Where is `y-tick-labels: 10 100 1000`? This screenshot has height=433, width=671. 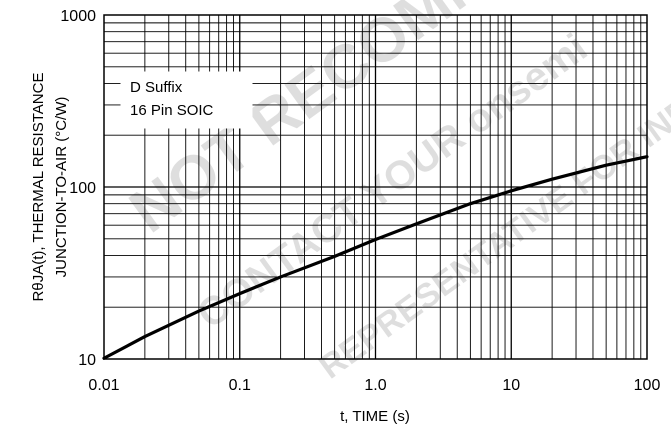 y-tick-labels: 10 100 1000 is located at coordinates (78, 188).